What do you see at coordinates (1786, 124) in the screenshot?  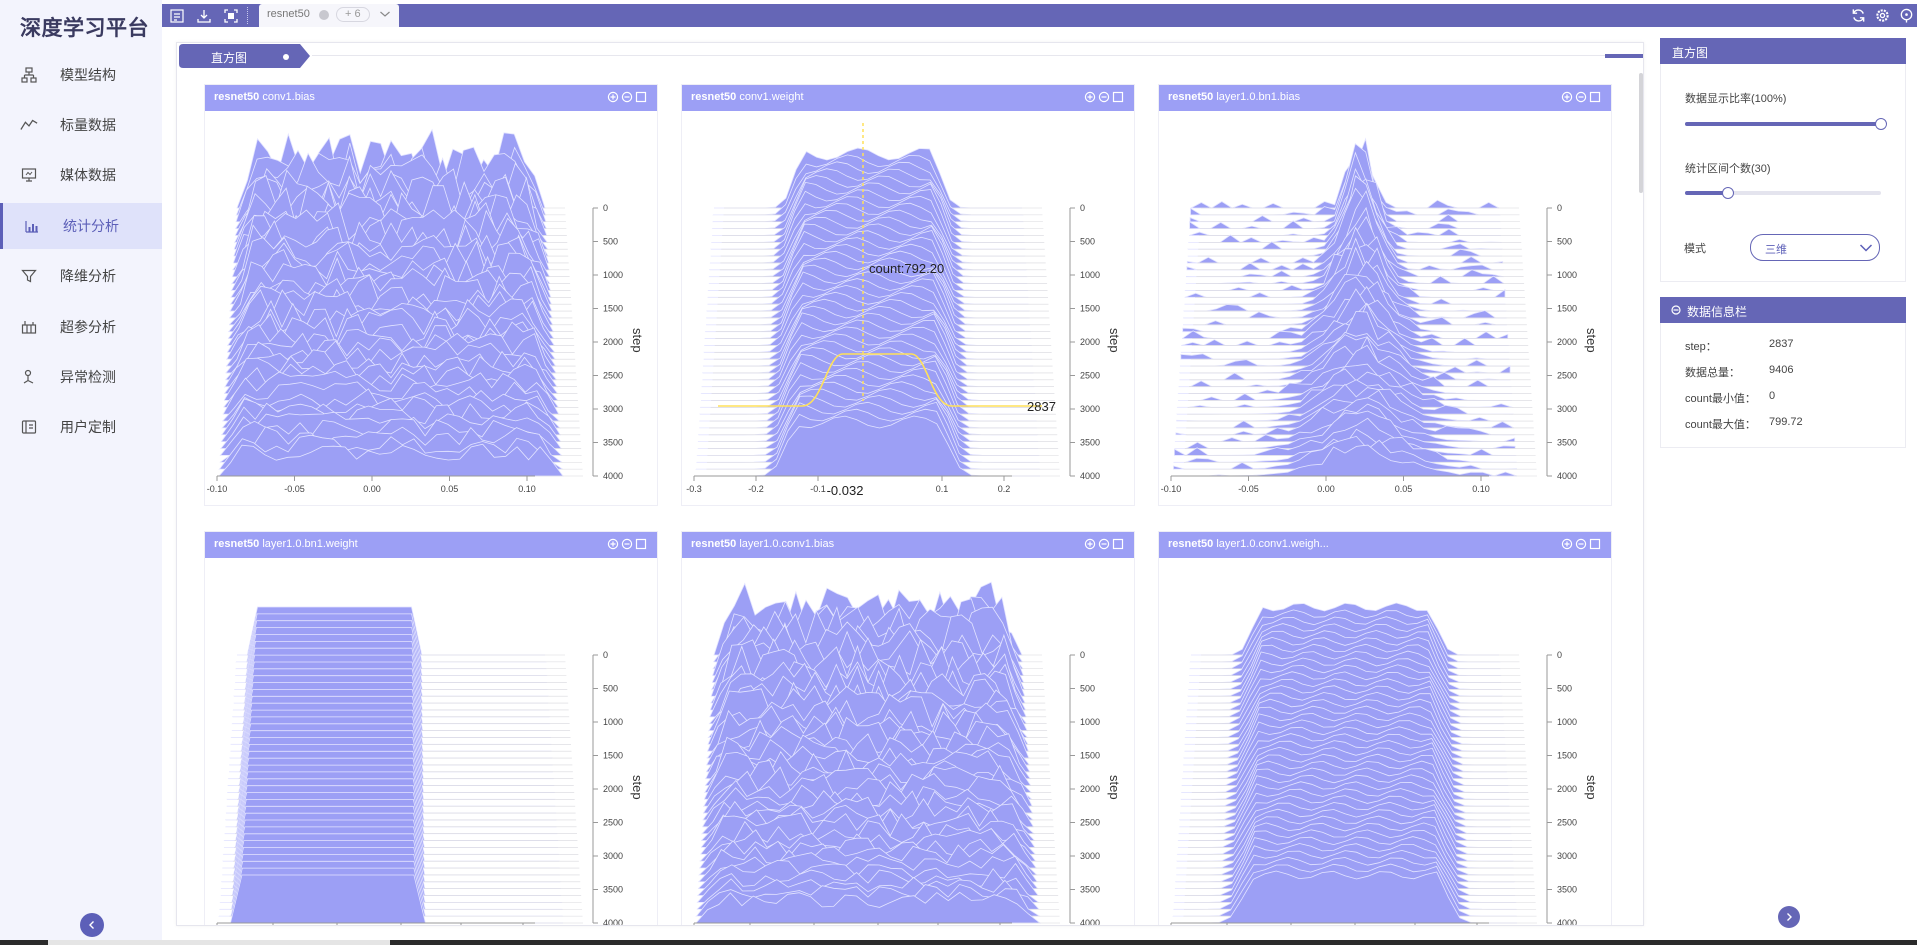 I see `display-ratio-slider` at bounding box center [1786, 124].